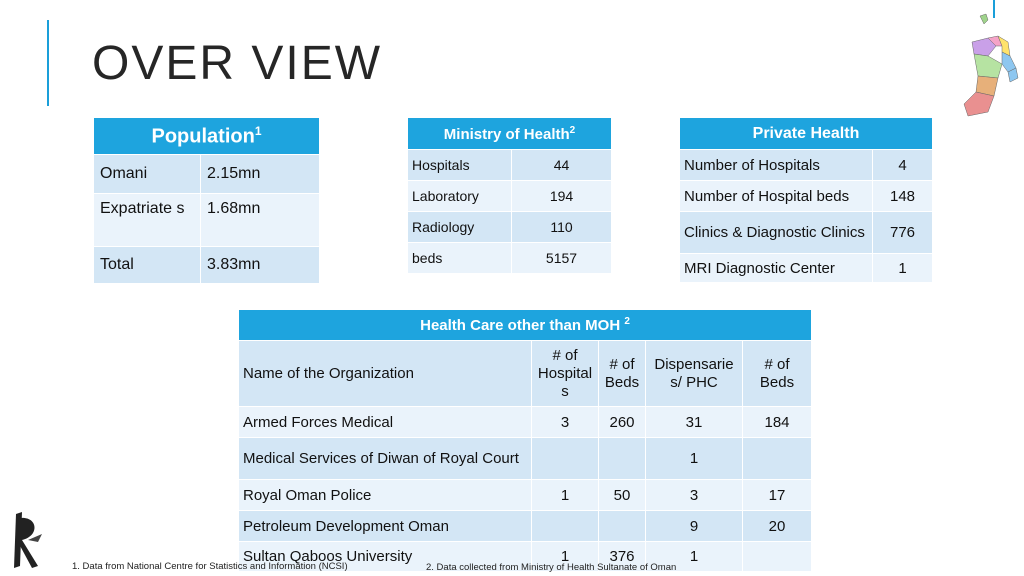  What do you see at coordinates (776, 196) in the screenshot?
I see `private-health-label: Number of Hospital beds` at bounding box center [776, 196].